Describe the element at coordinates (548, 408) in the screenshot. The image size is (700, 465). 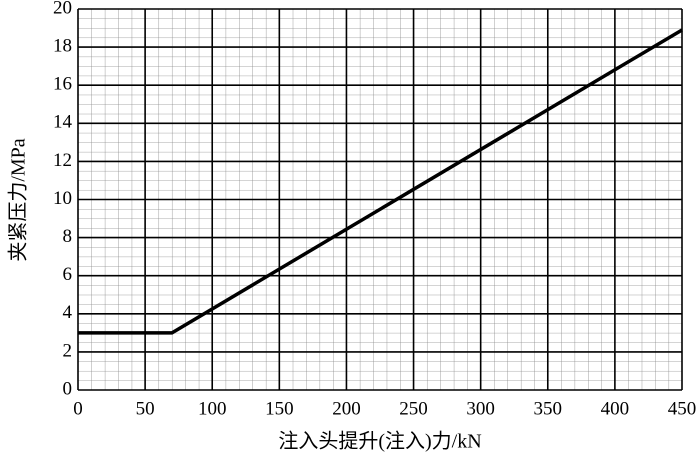
I see `x-tick-label: 350` at that location.